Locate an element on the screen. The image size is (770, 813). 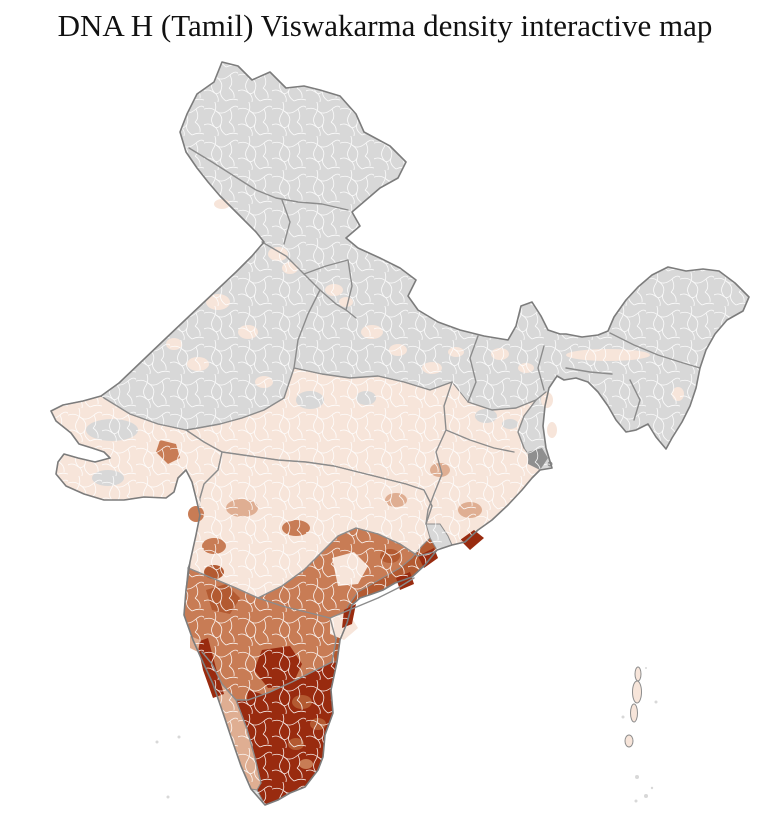
district-patch-odisha-coast is located at coordinates (472, 540).